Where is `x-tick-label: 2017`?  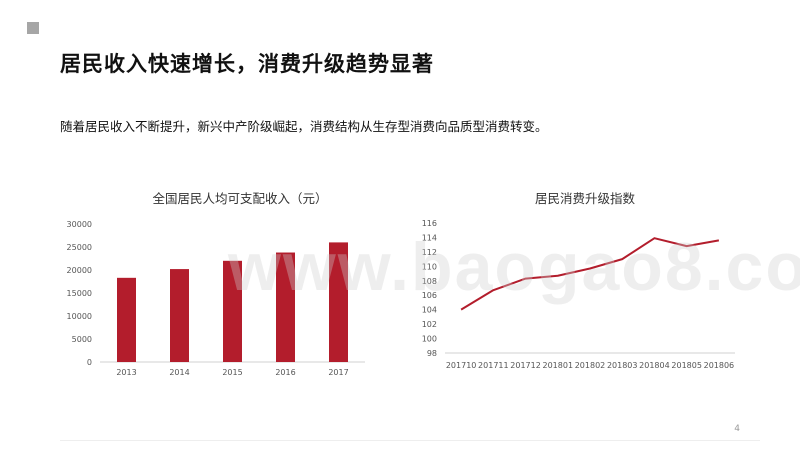 x-tick-label: 2017 is located at coordinates (338, 372).